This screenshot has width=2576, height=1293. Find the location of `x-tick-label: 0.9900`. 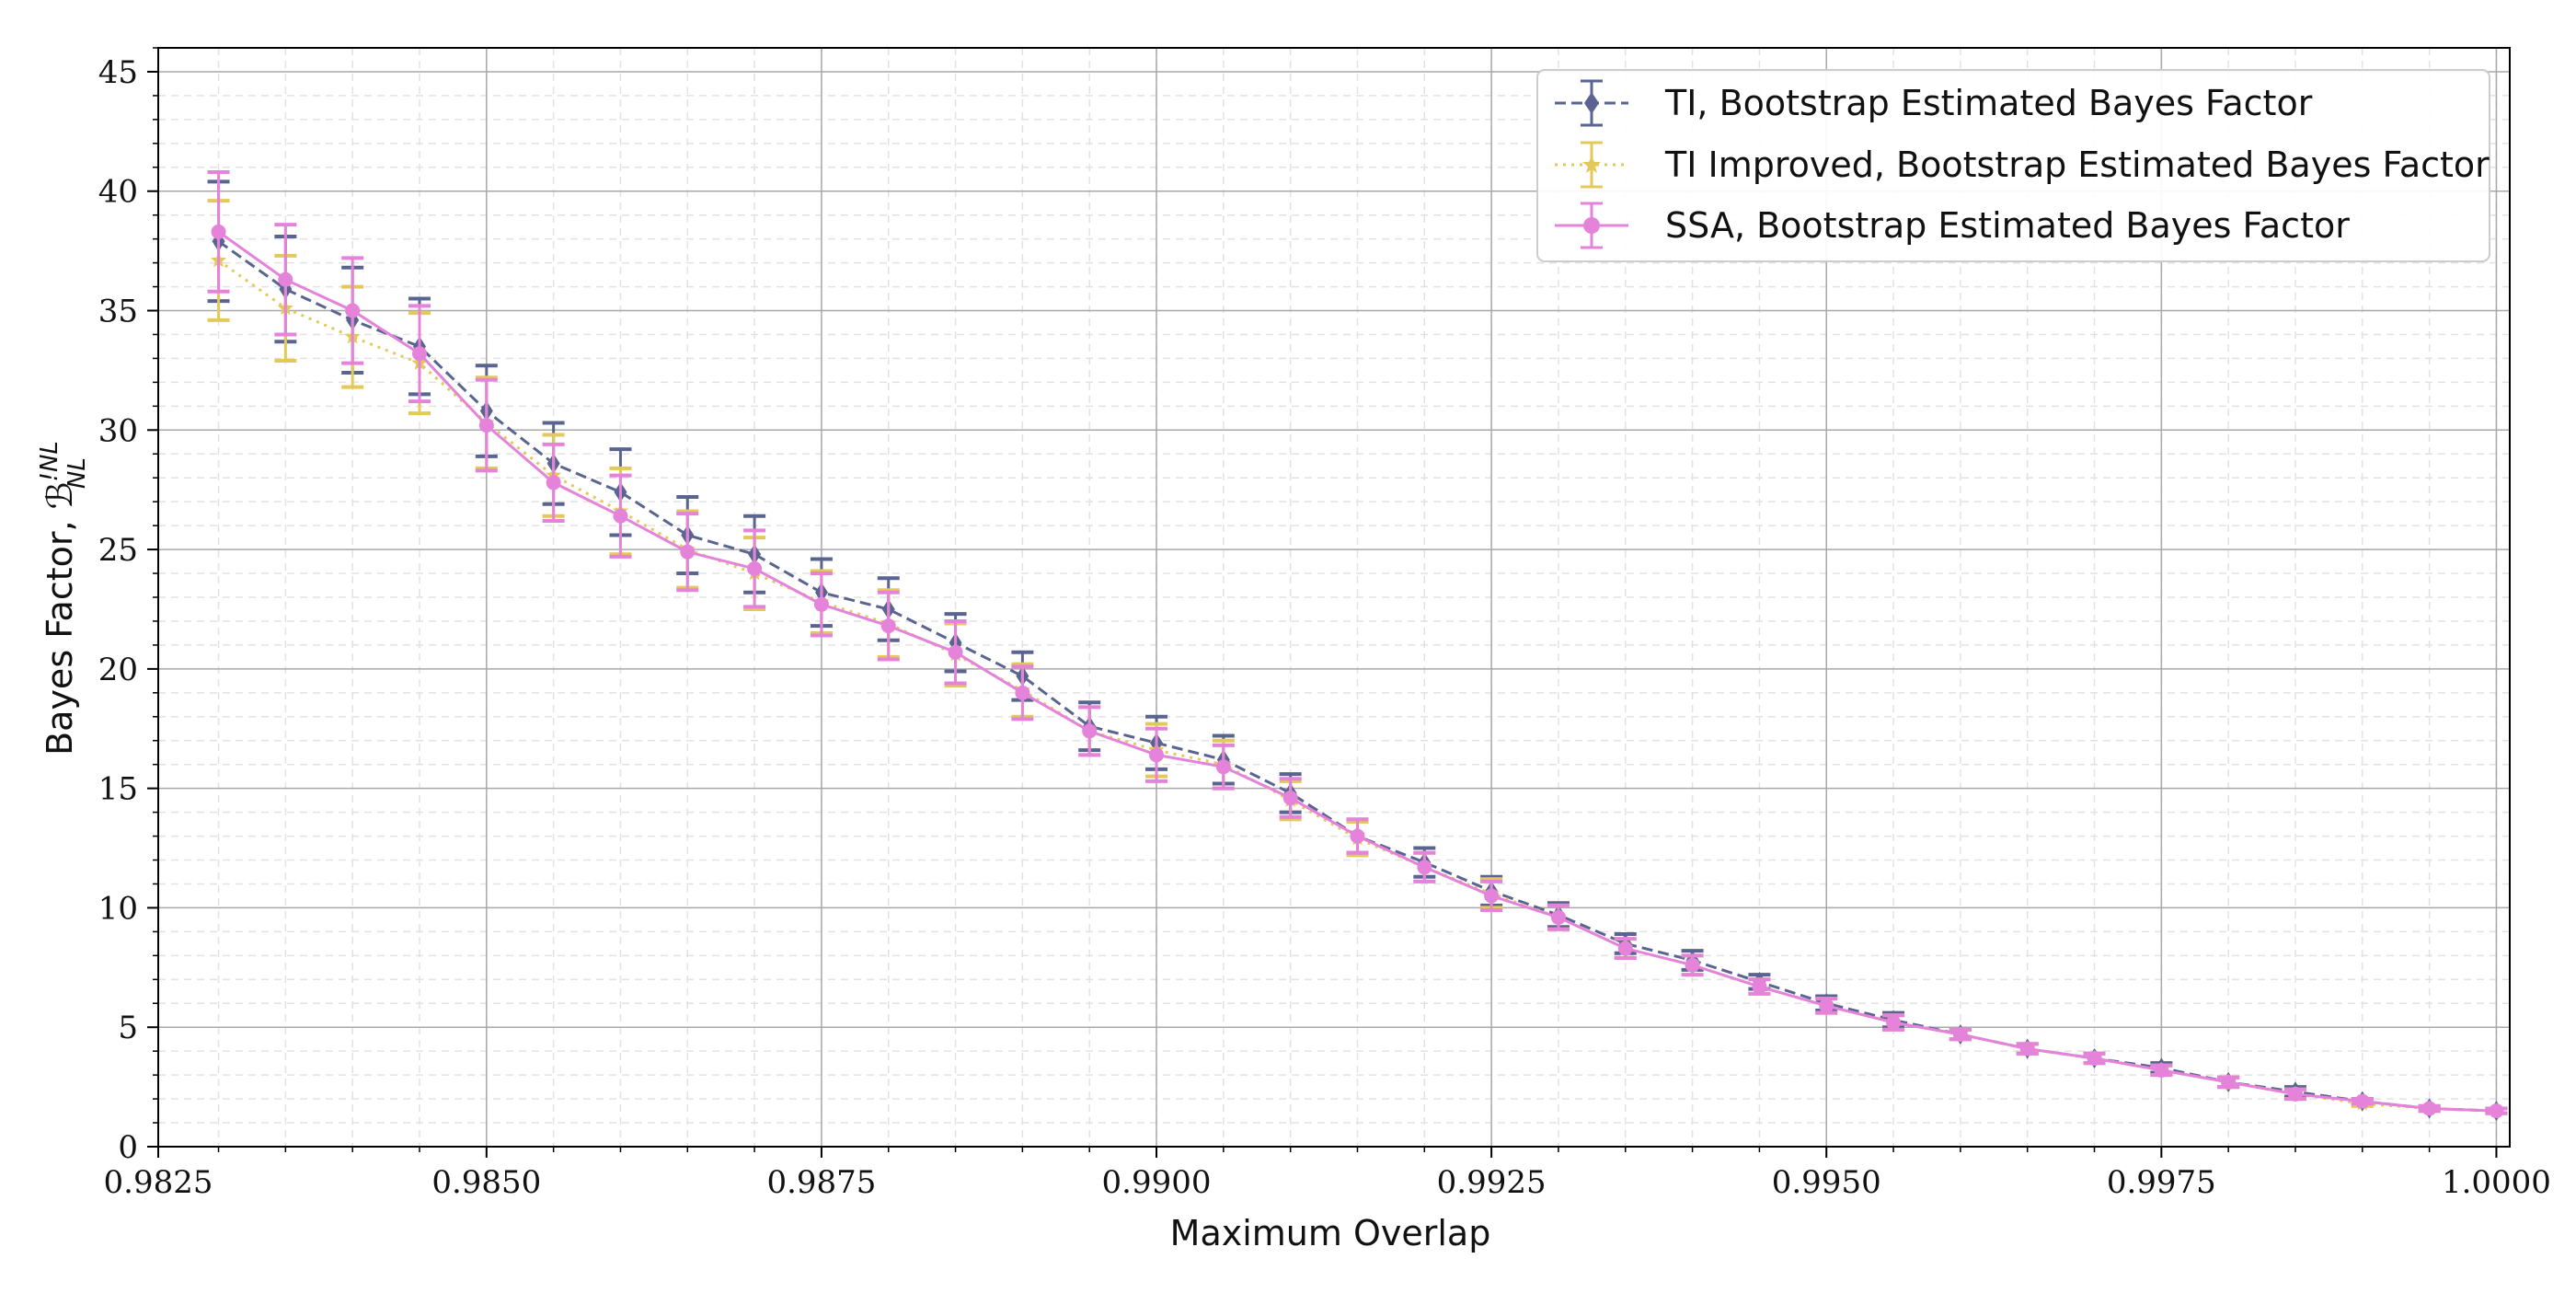

x-tick-label: 0.9900 is located at coordinates (1157, 1182).